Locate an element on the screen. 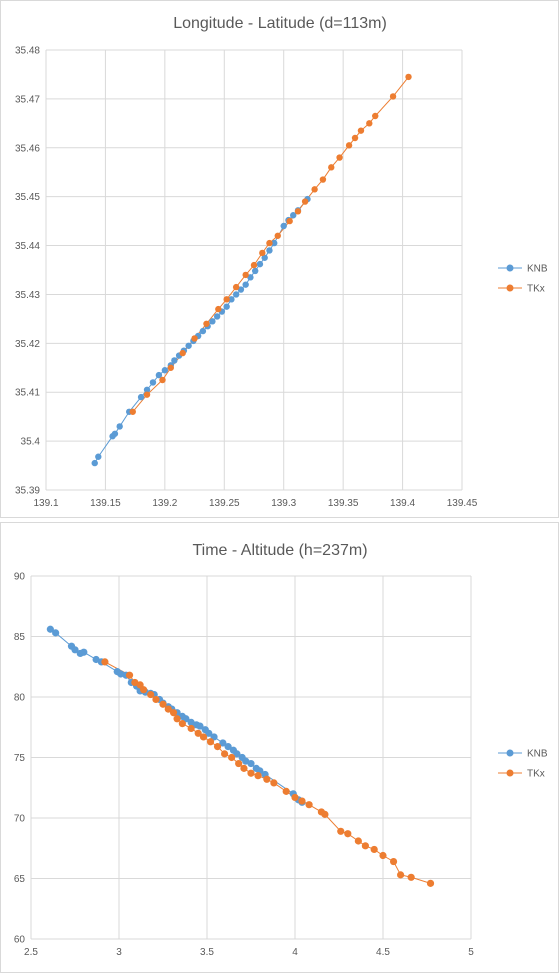  y-tick-label: 35.39 is located at coordinates (27, 491).